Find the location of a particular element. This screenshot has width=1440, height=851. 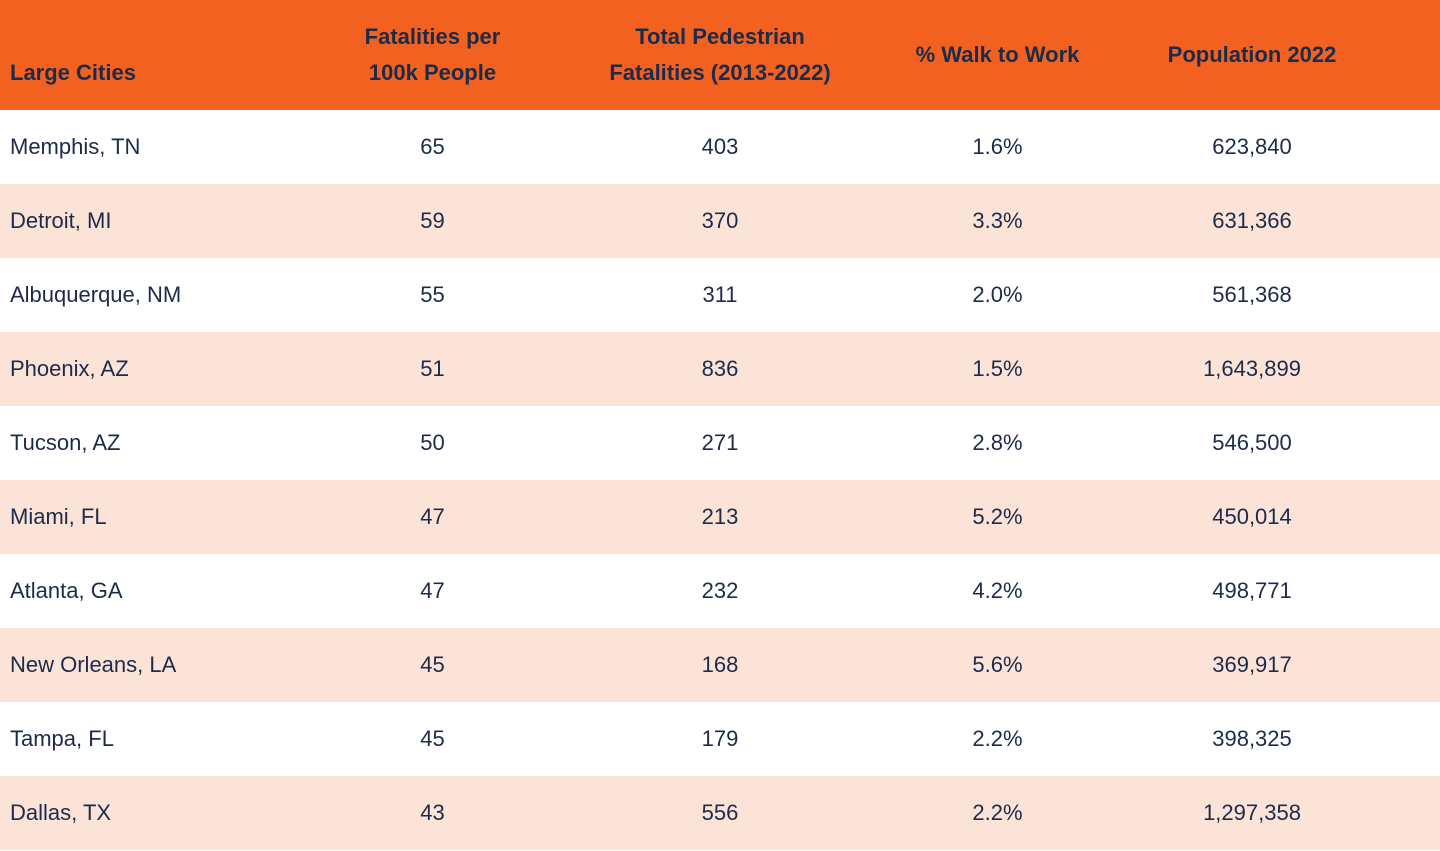

cell-total-fatalities: 232 is located at coordinates (720, 590).